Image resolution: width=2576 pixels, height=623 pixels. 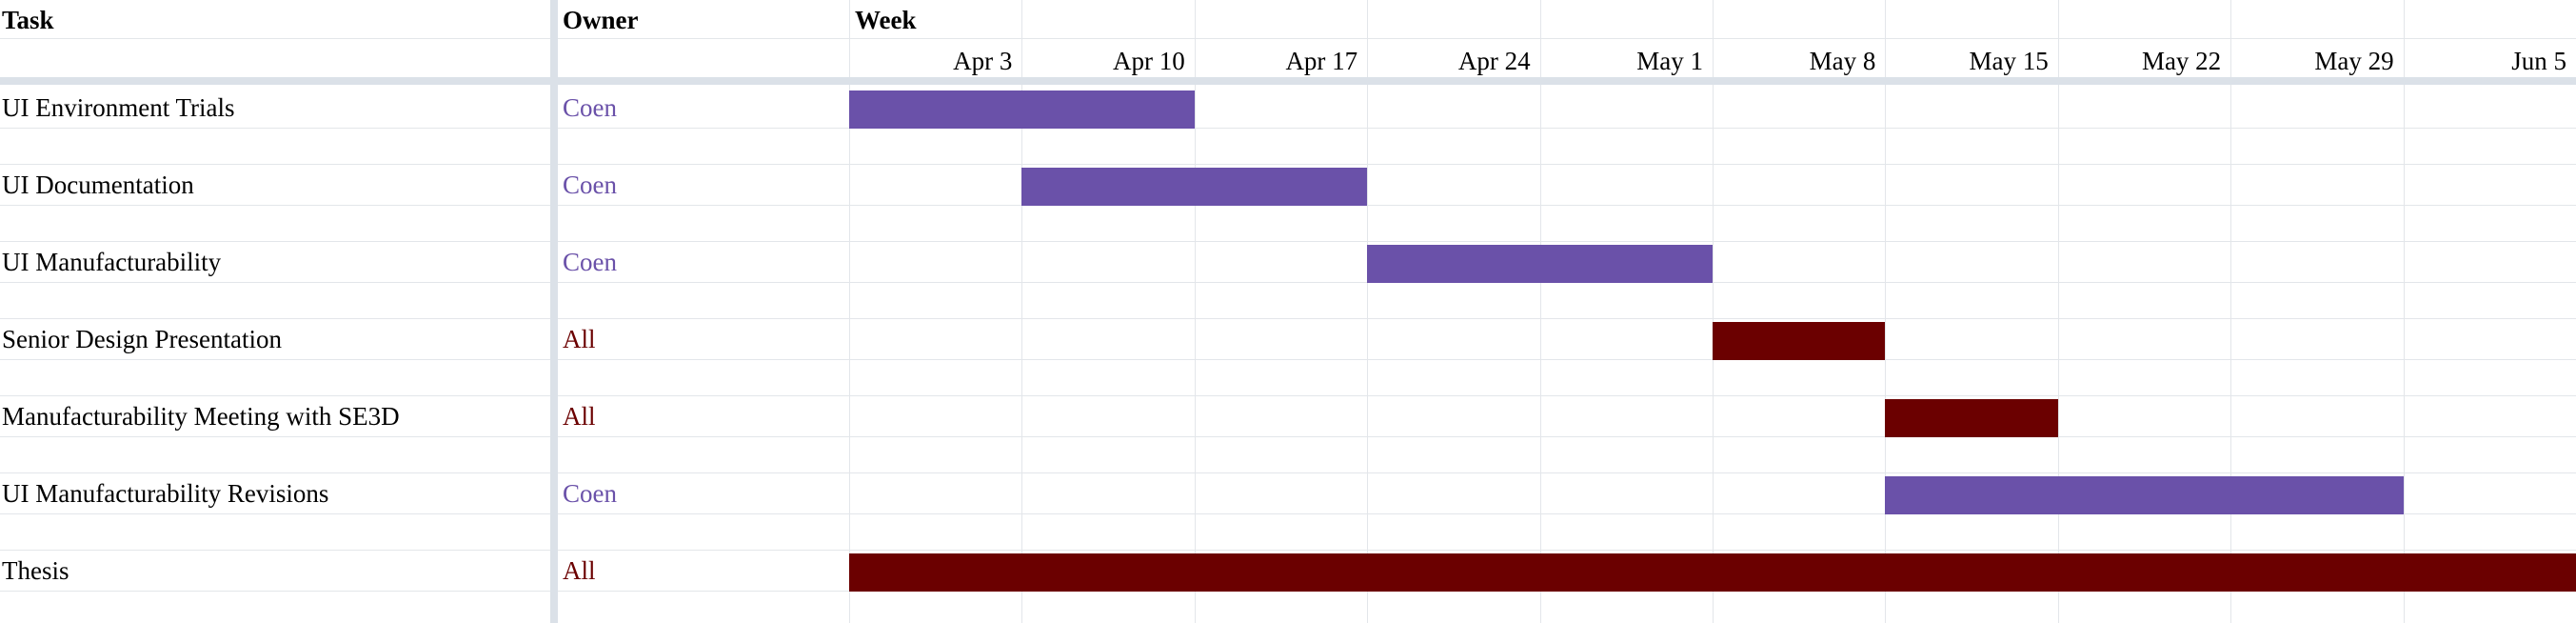 I want to click on task-name: UI Manufacturability Revisions, so click(x=165, y=493).